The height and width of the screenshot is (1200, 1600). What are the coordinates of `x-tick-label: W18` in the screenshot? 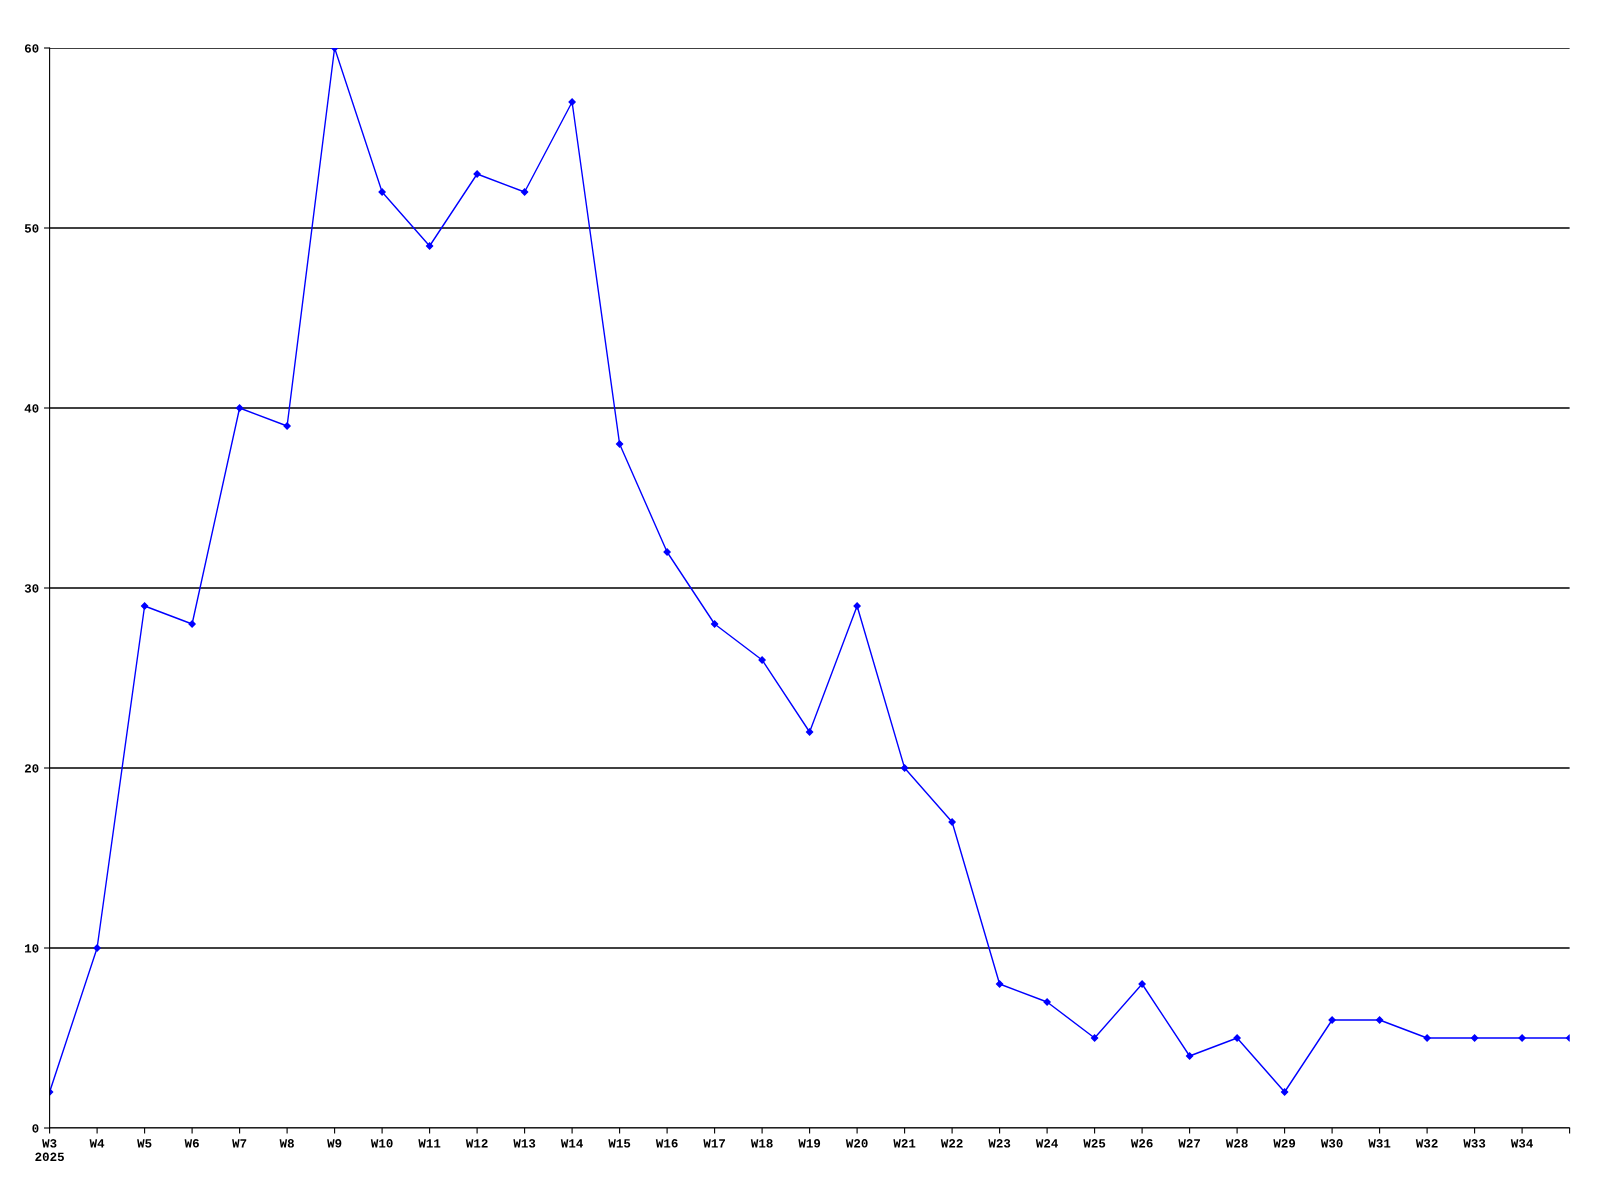 It's located at (761, 1143).